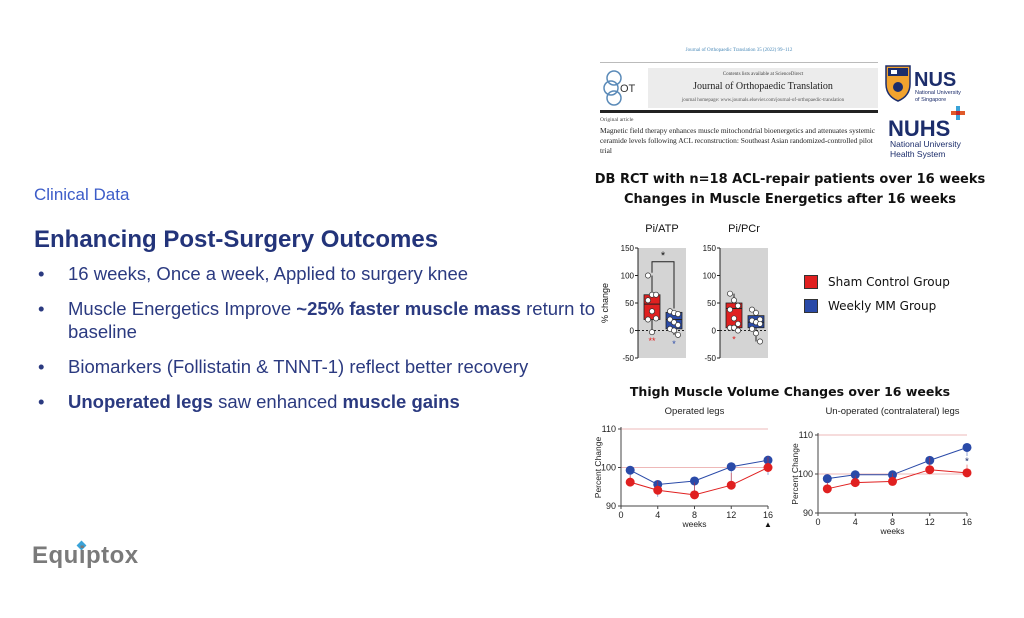 Image resolution: width=1024 pixels, height=618 pixels. Describe the element at coordinates (663, 285) in the screenshot. I see `significance-bracket` at that location.